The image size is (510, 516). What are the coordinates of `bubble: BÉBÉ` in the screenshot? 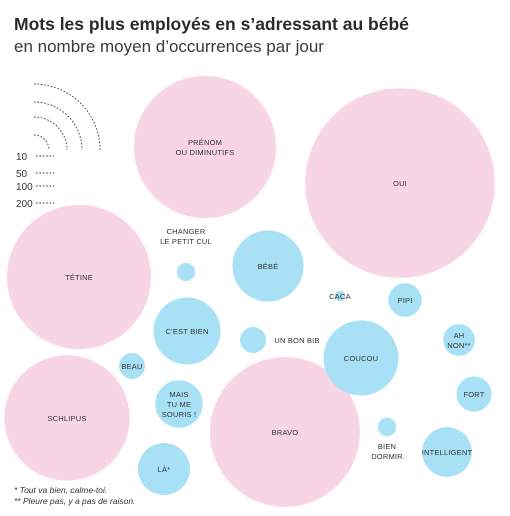 It's located at (268, 266).